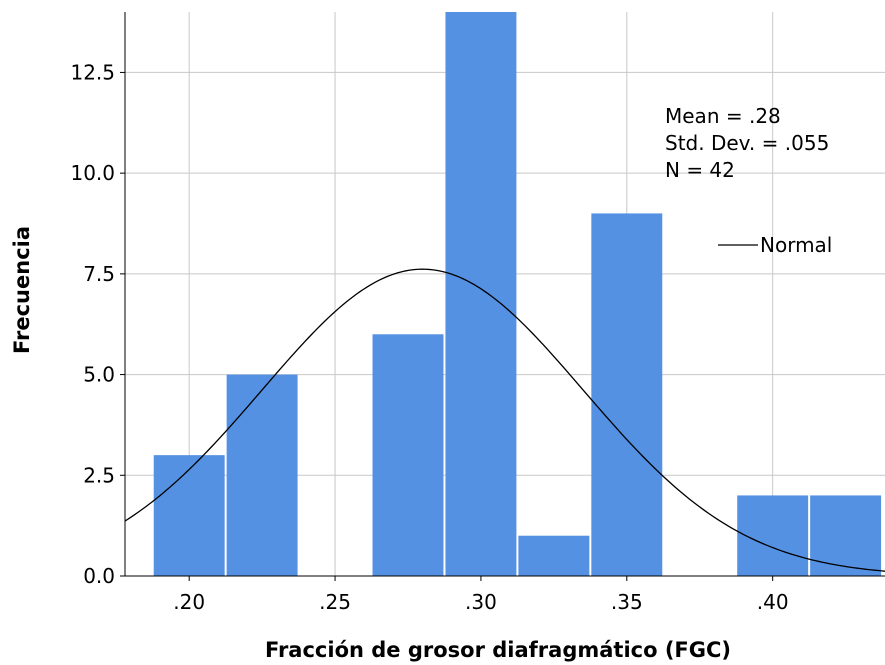  What do you see at coordinates (796, 245) in the screenshot?
I see `legend-label-normal: Normal` at bounding box center [796, 245].